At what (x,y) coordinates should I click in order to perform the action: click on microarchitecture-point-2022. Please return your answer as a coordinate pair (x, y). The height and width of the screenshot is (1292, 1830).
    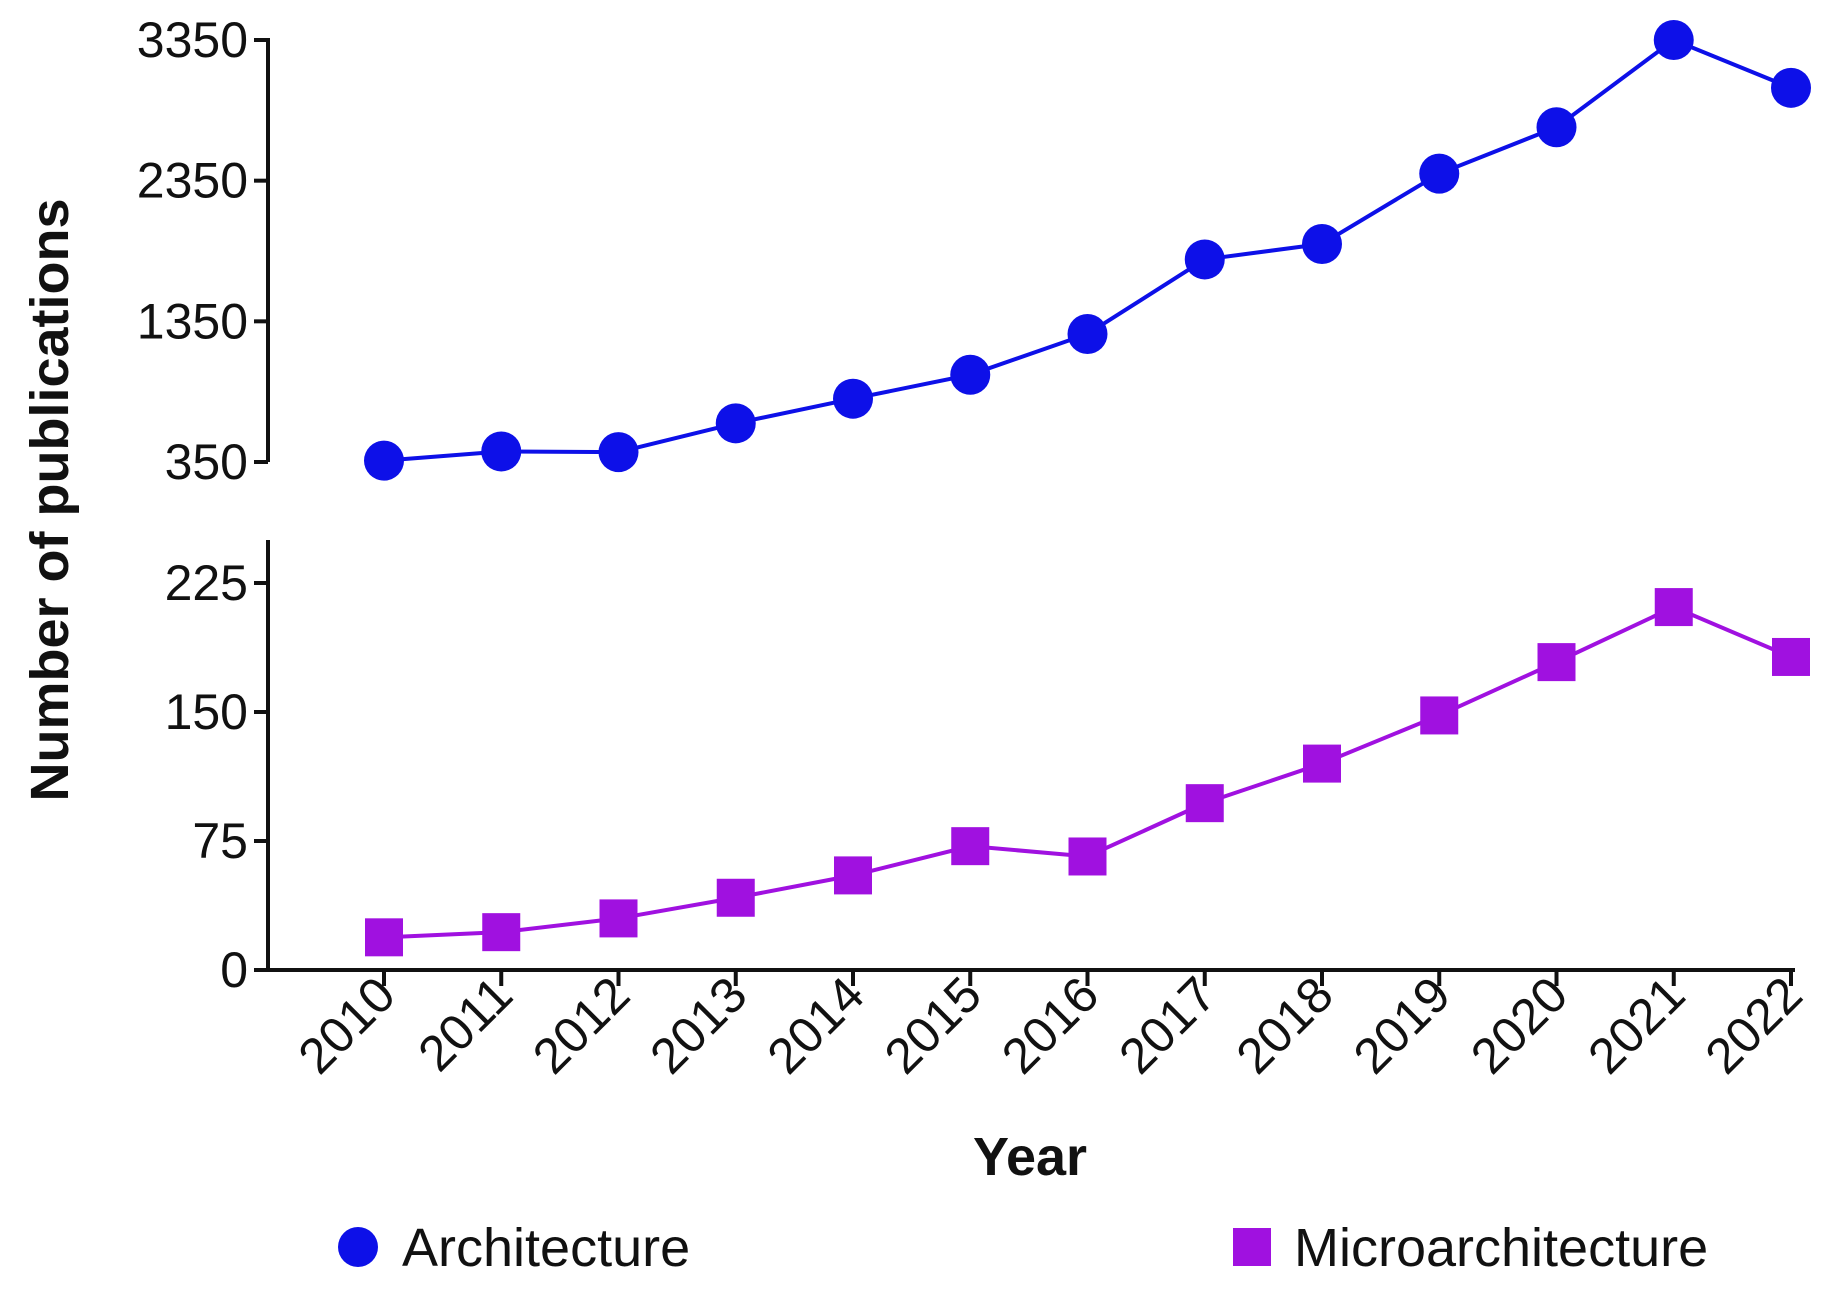
    Looking at the image, I should click on (1791, 656).